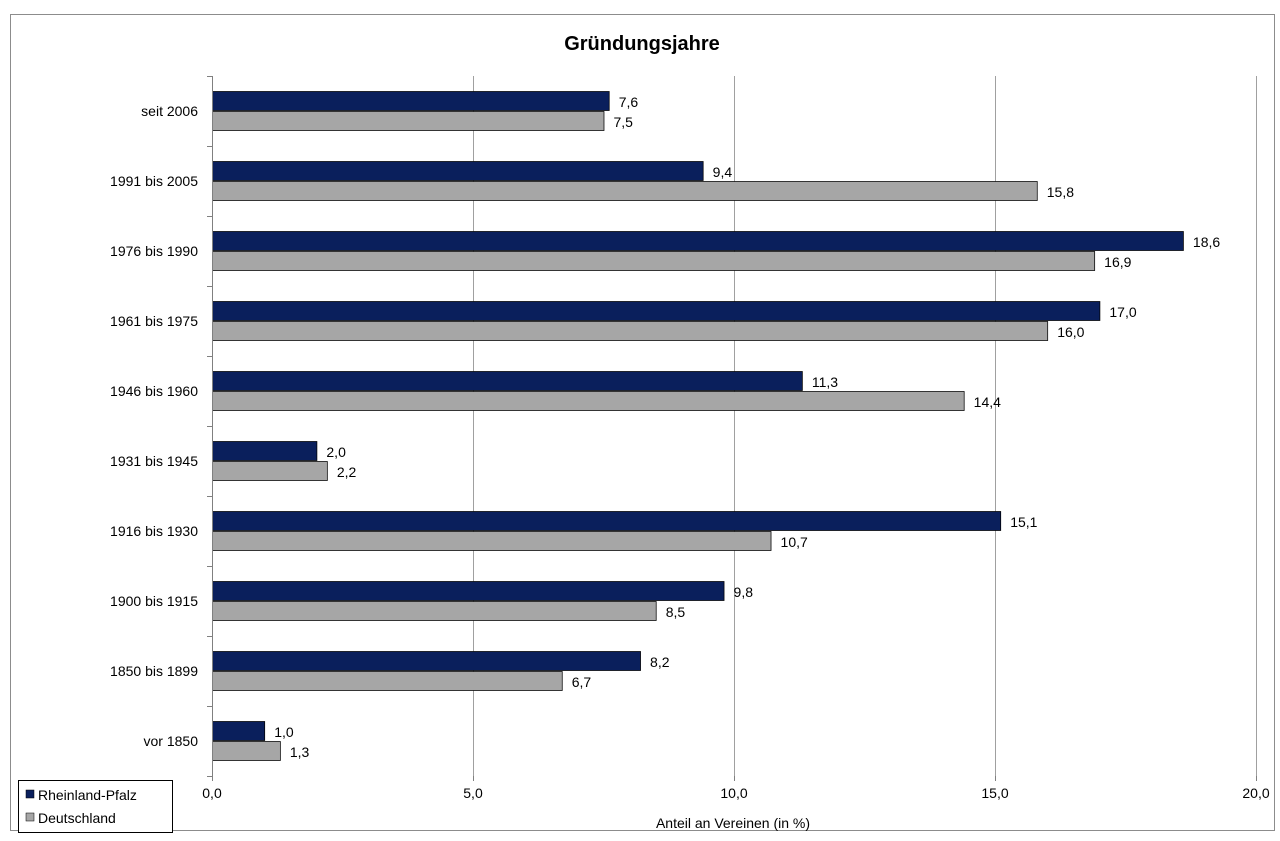 This screenshot has height=841, width=1280. What do you see at coordinates (1117, 262) in the screenshot?
I see `data-label: 16,9` at bounding box center [1117, 262].